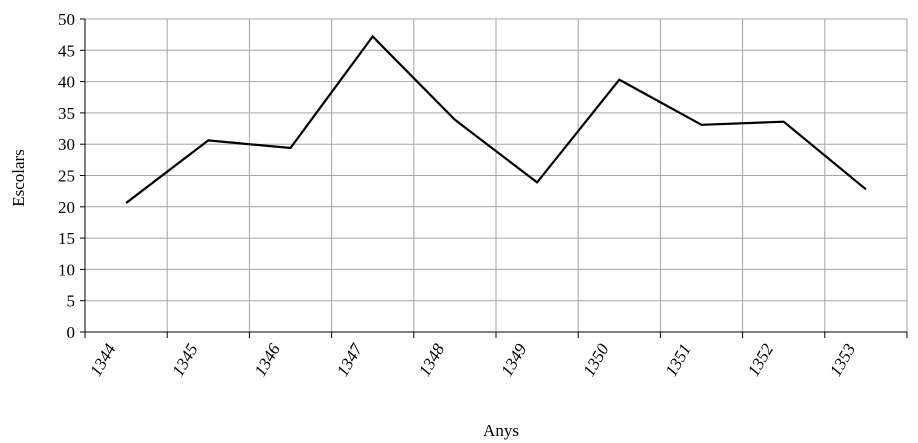 The height and width of the screenshot is (443, 918). I want to click on y-tick-label: 5, so click(71, 301).